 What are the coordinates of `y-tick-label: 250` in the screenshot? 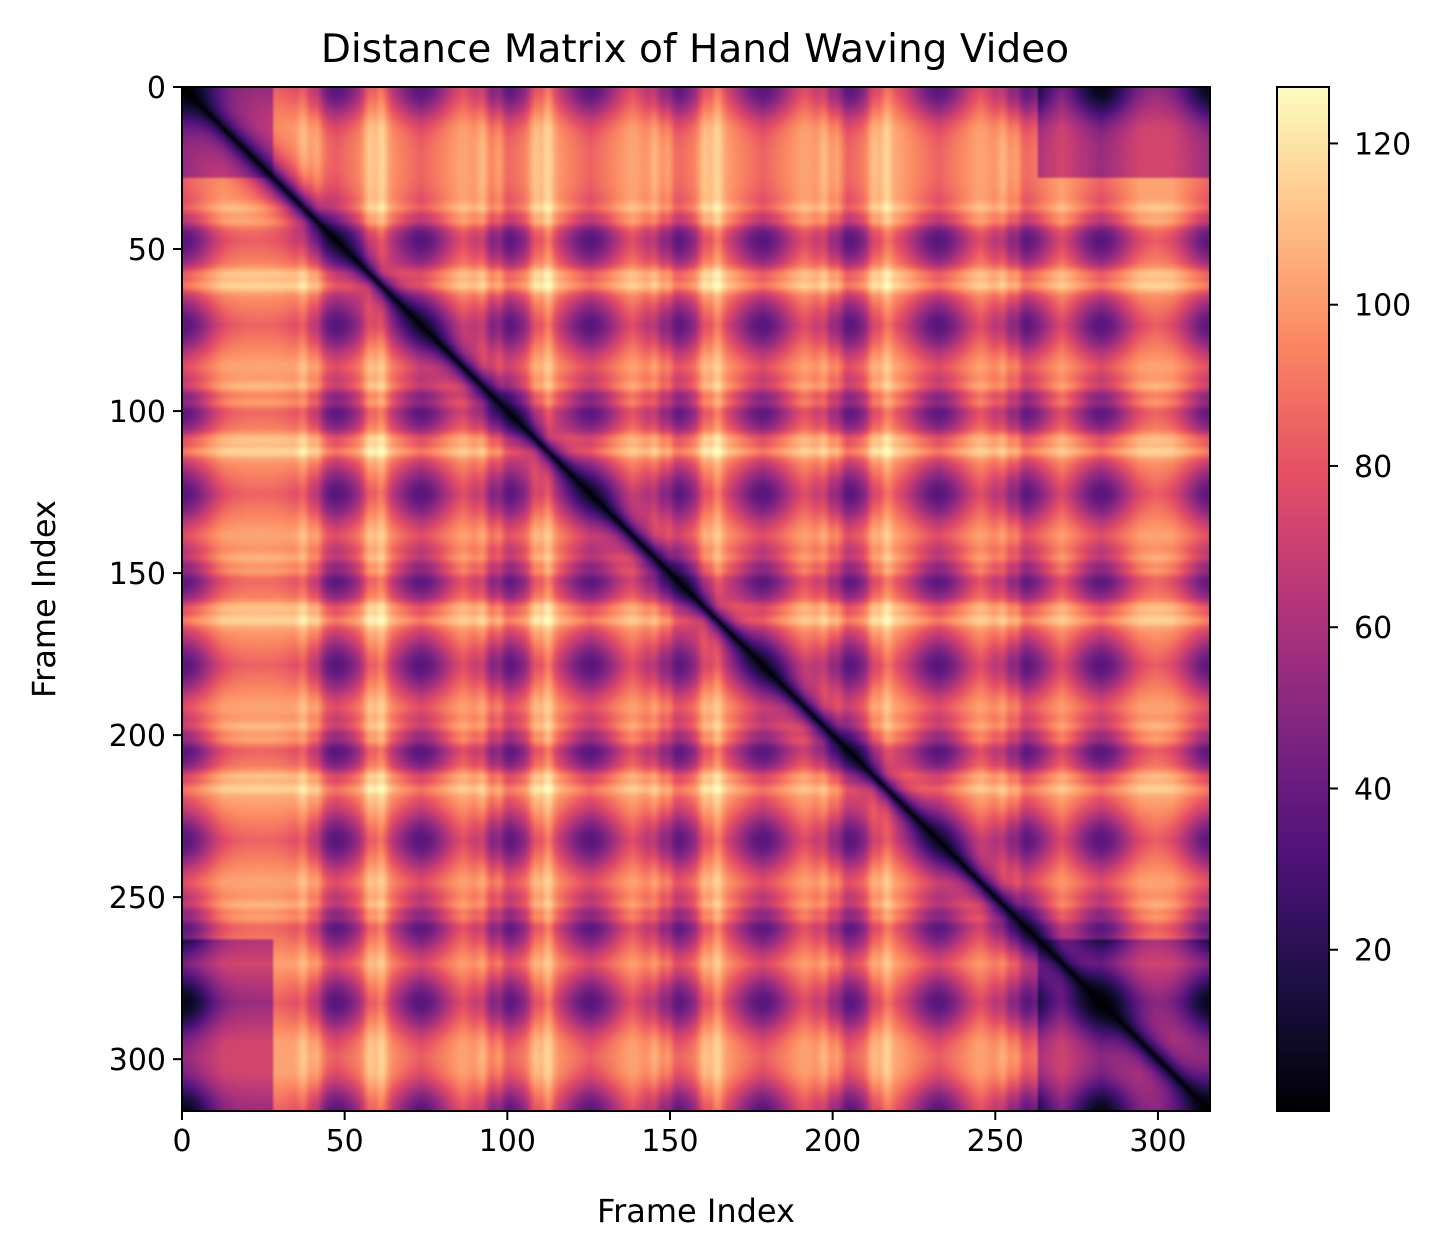 It's located at (137, 898).